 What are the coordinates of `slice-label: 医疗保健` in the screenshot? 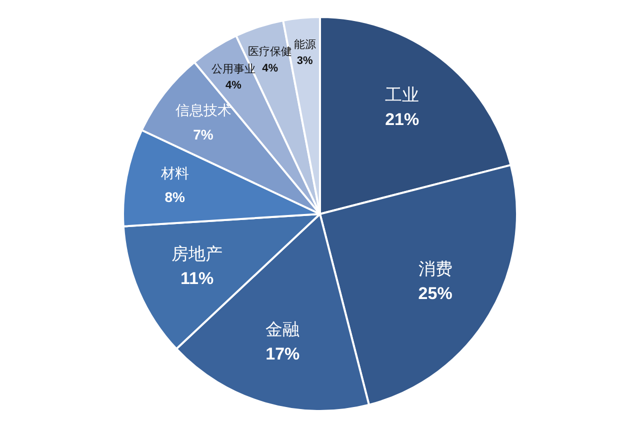 It's located at (270, 51).